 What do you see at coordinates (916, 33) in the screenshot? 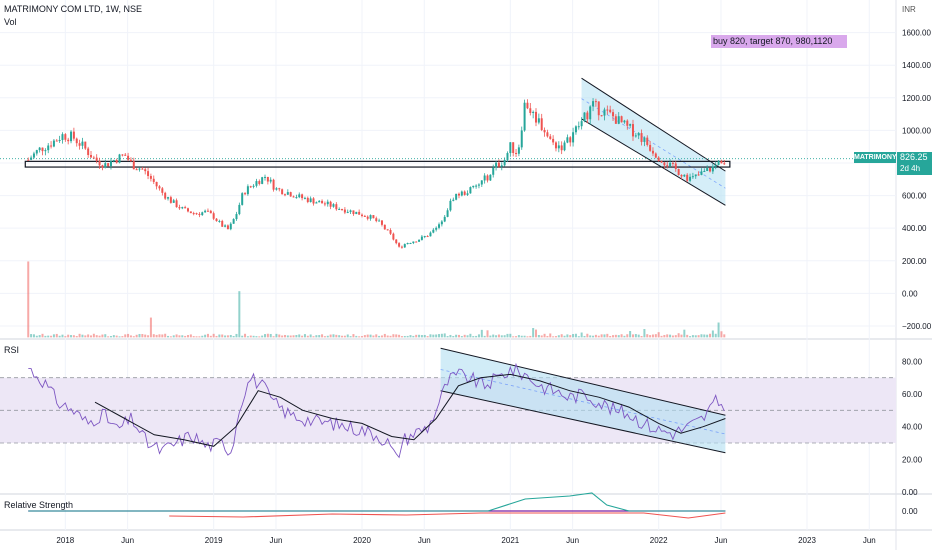
I see `price-axis-tick: 1600.00` at bounding box center [916, 33].